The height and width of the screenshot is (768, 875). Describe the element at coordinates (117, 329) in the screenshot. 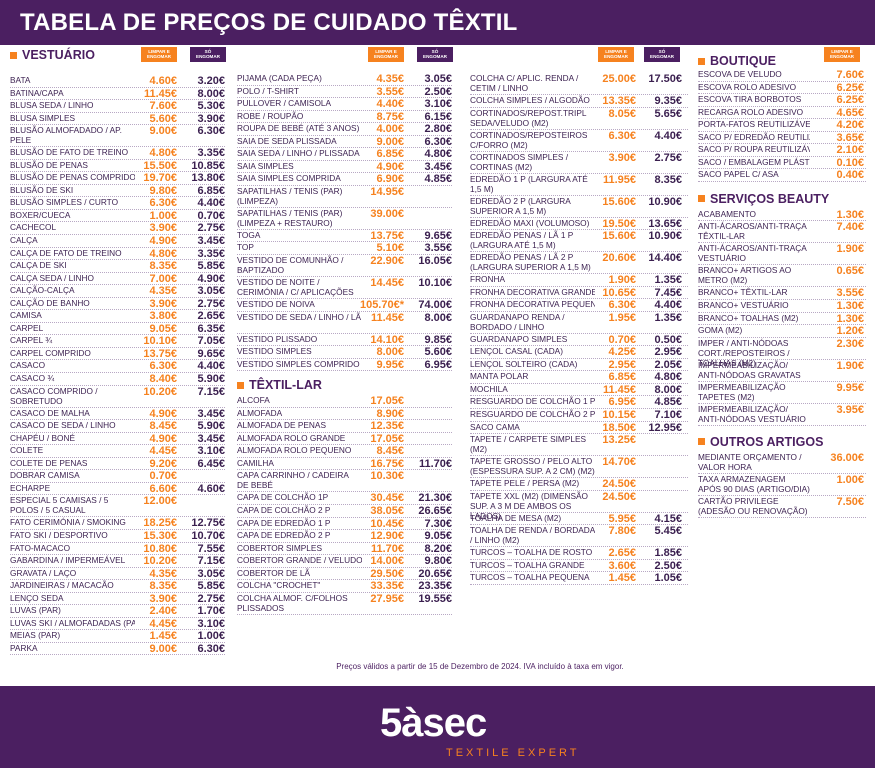

I see `price-row: CARPEL 9.05€ 6.35€` at that location.